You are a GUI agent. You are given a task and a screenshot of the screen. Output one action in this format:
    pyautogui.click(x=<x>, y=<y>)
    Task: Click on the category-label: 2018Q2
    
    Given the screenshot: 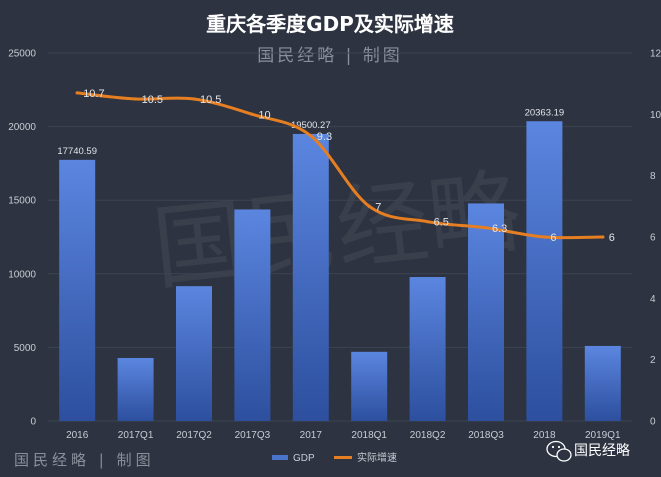 What is the action you would take?
    pyautogui.click(x=428, y=435)
    